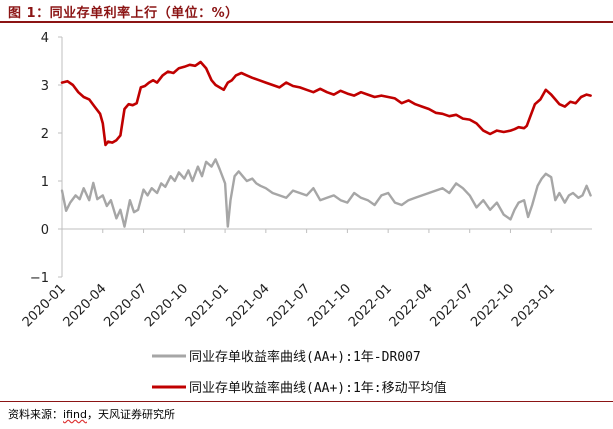 The width and height of the screenshot is (613, 429). Describe the element at coordinates (305, 357) in the screenshot. I see `legend-label: 同业存单收益率曲线(AA+):1年-DR007` at that location.